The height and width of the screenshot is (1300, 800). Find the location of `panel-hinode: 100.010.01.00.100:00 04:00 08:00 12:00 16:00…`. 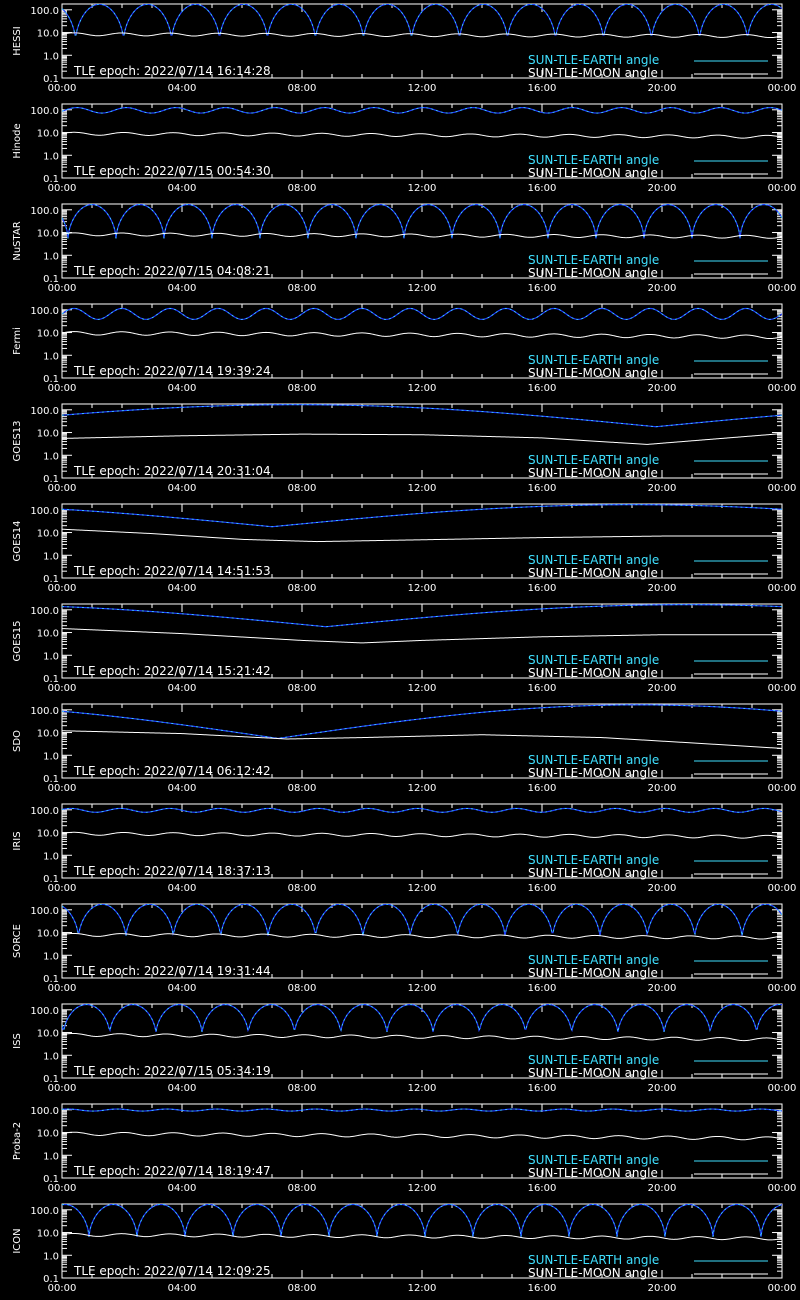

panel-hinode: 100.010.01.00.100:00 04:00 08:00 12:00 16:00… is located at coordinates (404, 148).